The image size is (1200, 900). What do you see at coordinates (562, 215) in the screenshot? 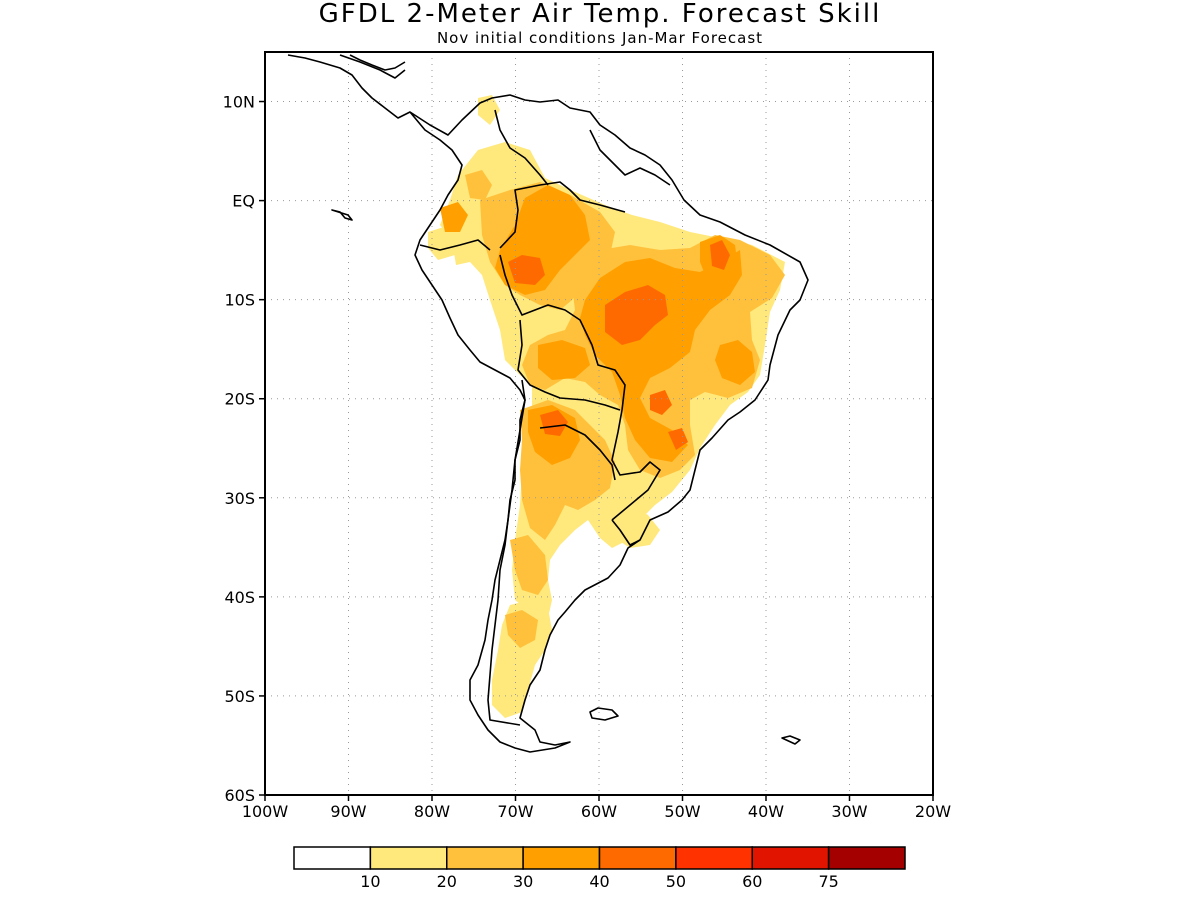
I see `country-border-brazil-west` at bounding box center [562, 215].